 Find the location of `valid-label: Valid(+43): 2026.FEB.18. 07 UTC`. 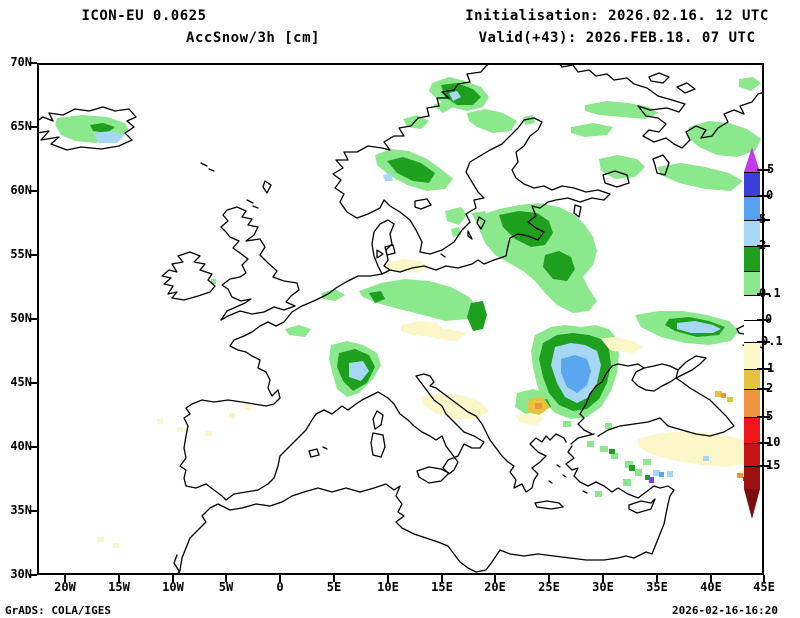

valid-label: Valid(+43): 2026.FEB.18. 07 UTC is located at coordinates (617, 38).